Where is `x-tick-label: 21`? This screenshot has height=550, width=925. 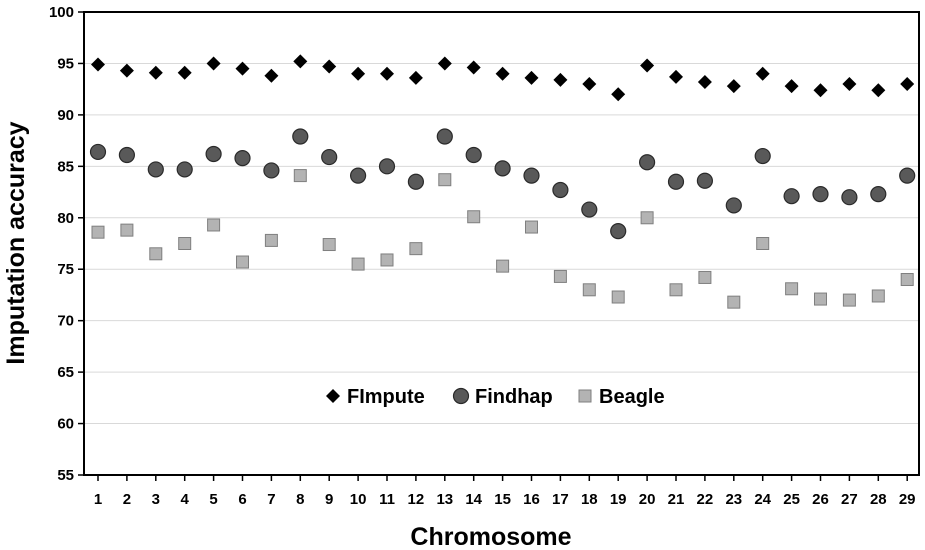 x-tick-label: 21 is located at coordinates (676, 499).